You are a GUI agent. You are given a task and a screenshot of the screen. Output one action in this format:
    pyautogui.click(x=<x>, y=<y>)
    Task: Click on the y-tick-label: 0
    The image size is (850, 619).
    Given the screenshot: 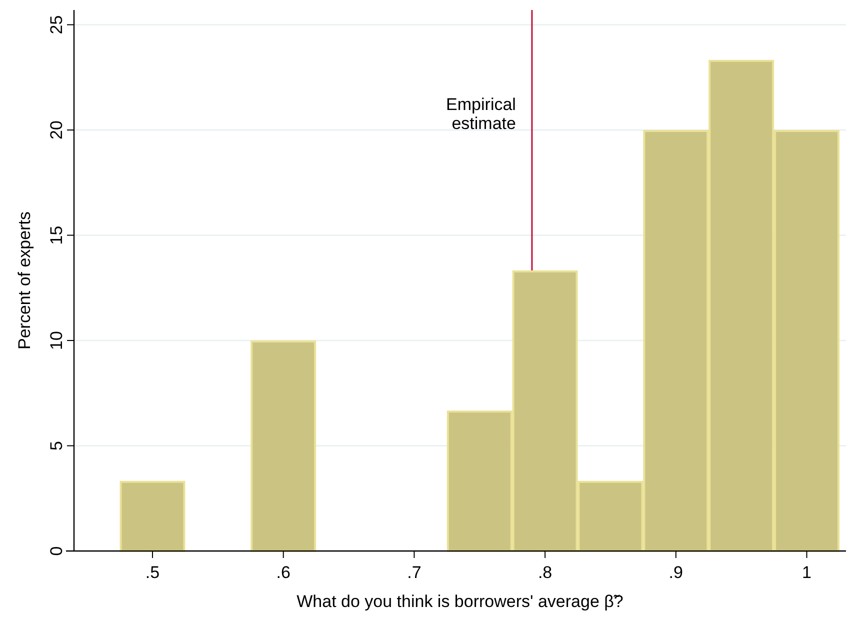 What is the action you would take?
    pyautogui.click(x=56, y=551)
    